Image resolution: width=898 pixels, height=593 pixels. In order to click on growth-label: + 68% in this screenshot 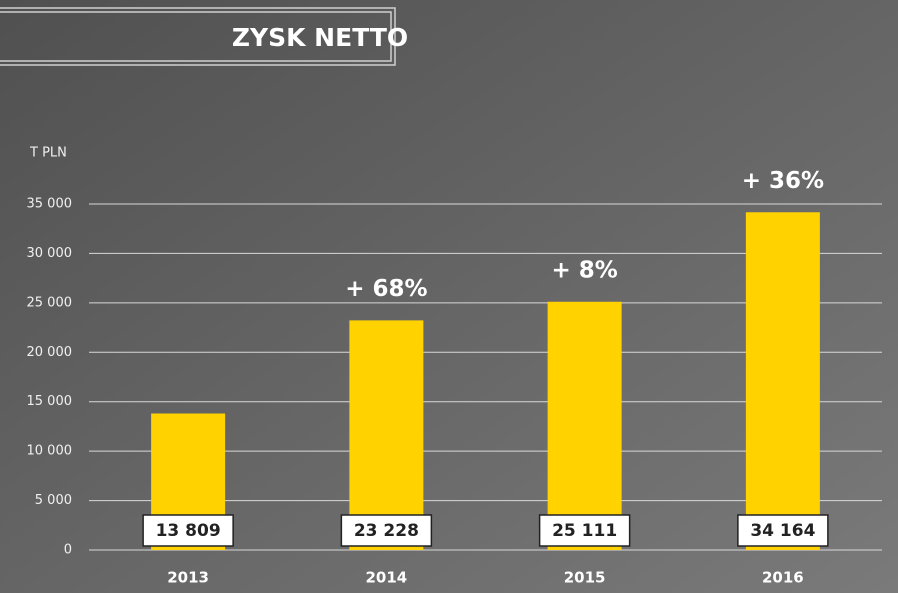, I will do `click(386, 289)`.